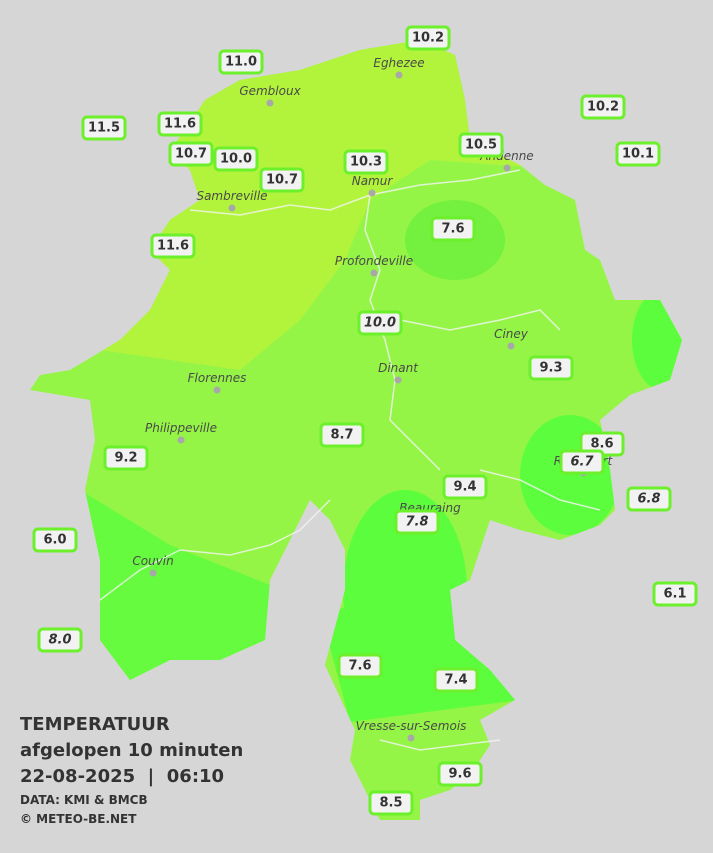 This screenshot has height=853, width=713. I want to click on reading-value: 9.6, so click(459, 774).